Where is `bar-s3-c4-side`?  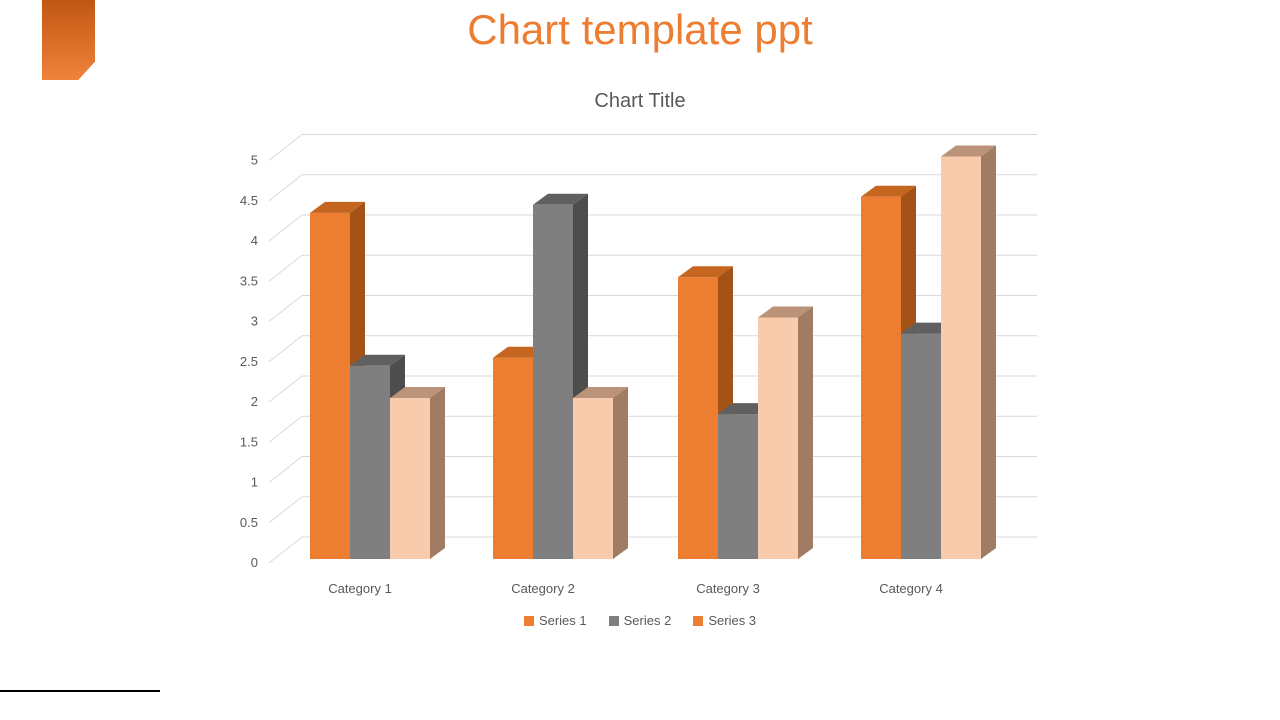 bar-s3-c4-side is located at coordinates (988, 352).